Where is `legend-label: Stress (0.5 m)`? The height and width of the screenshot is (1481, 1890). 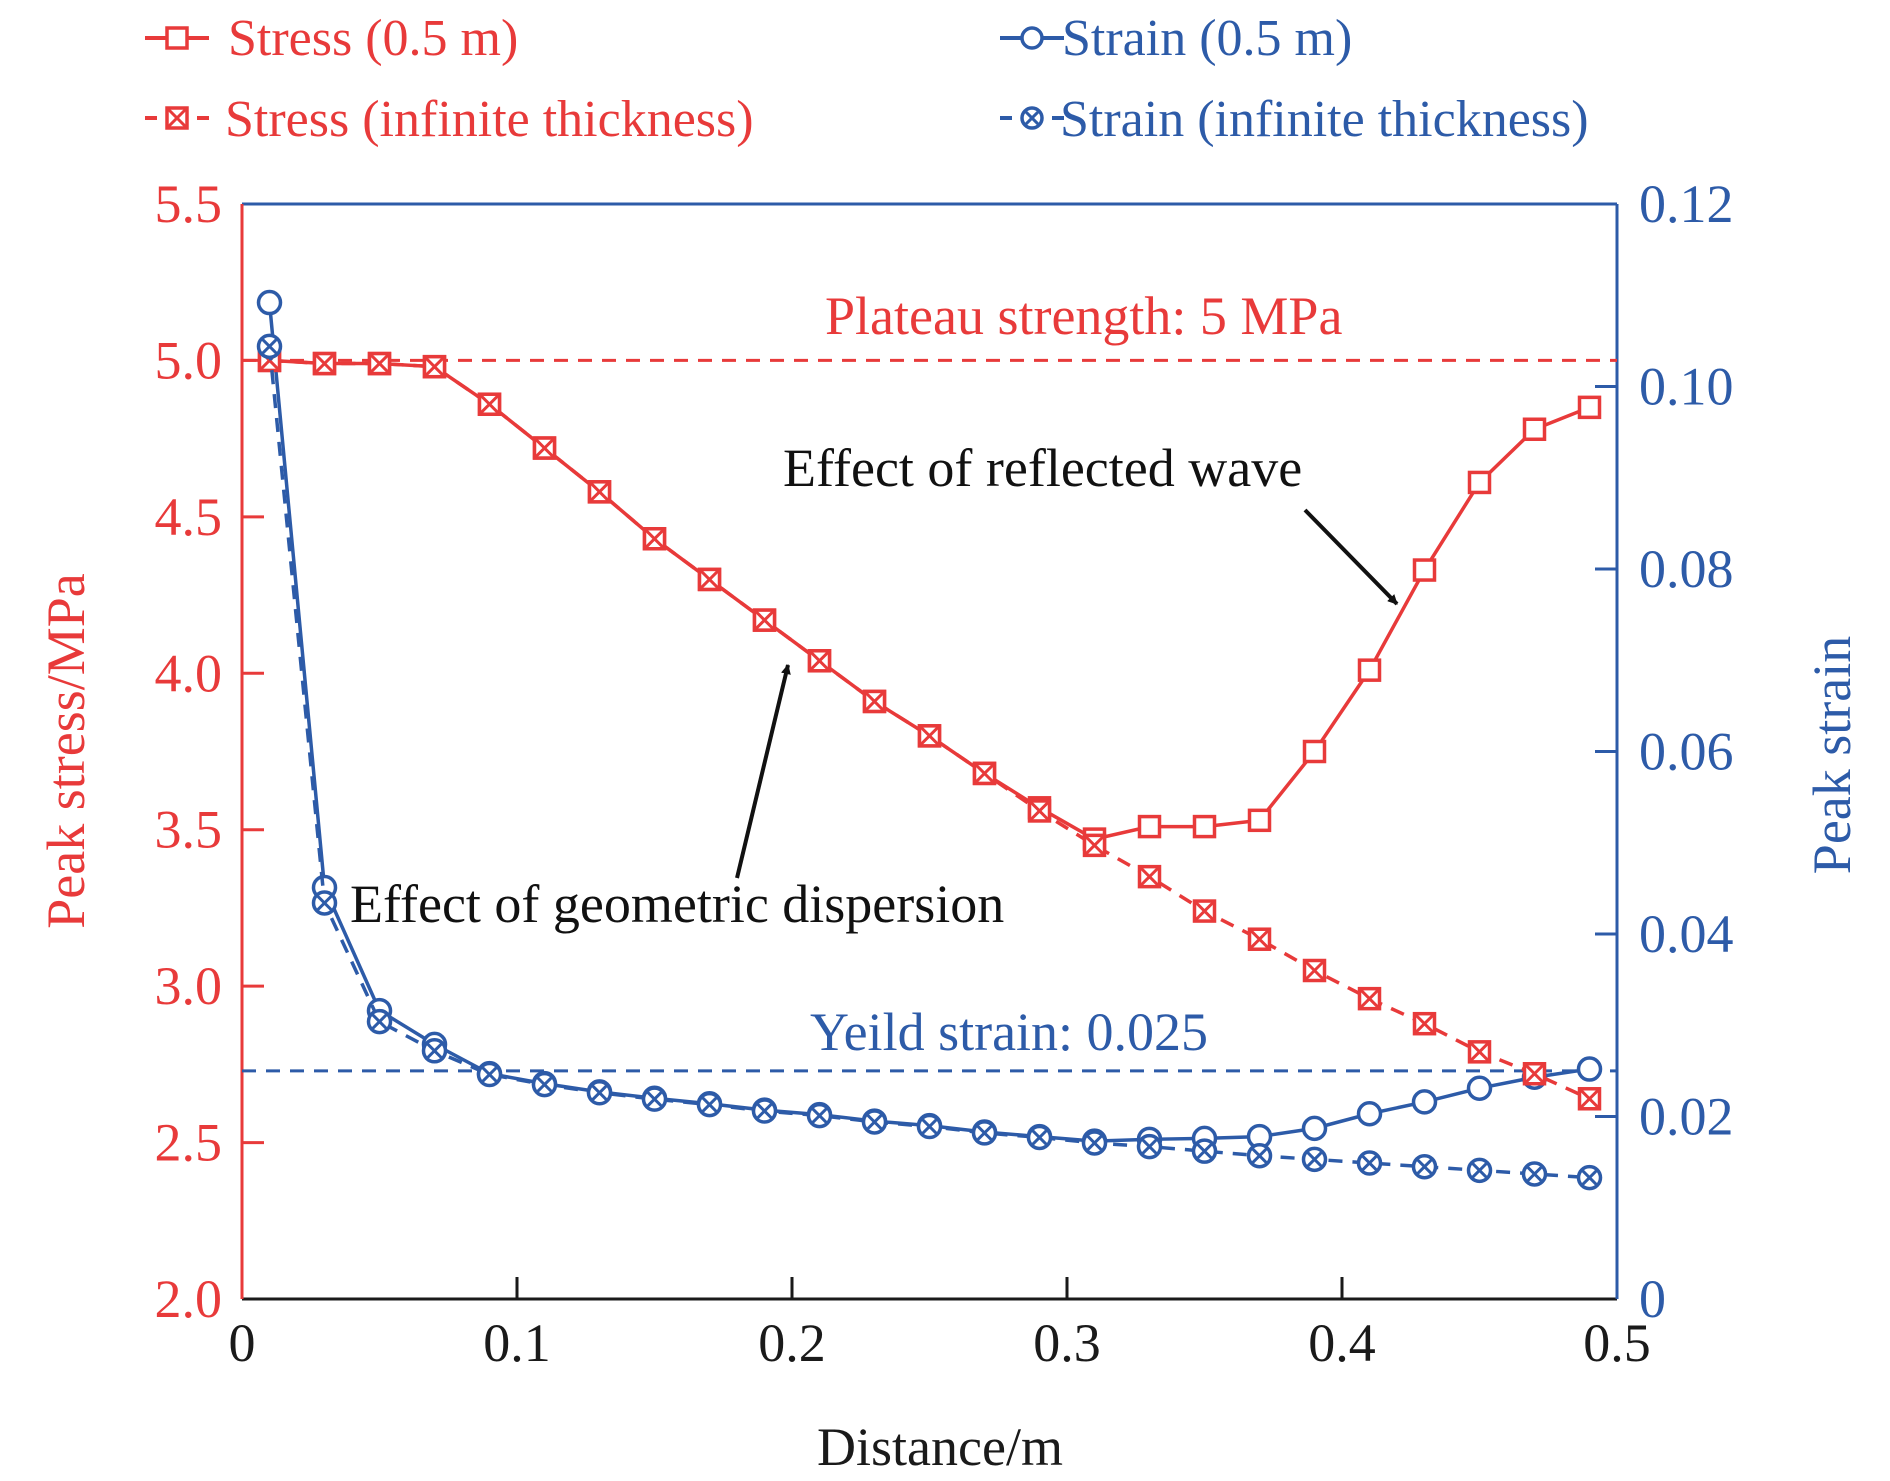 legend-label: Stress (0.5 m) is located at coordinates (373, 38).